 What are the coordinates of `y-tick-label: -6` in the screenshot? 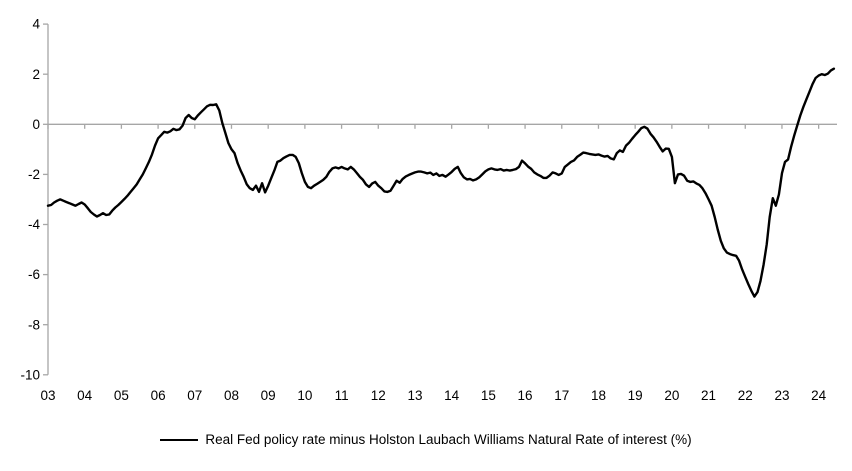 It's located at (34, 274).